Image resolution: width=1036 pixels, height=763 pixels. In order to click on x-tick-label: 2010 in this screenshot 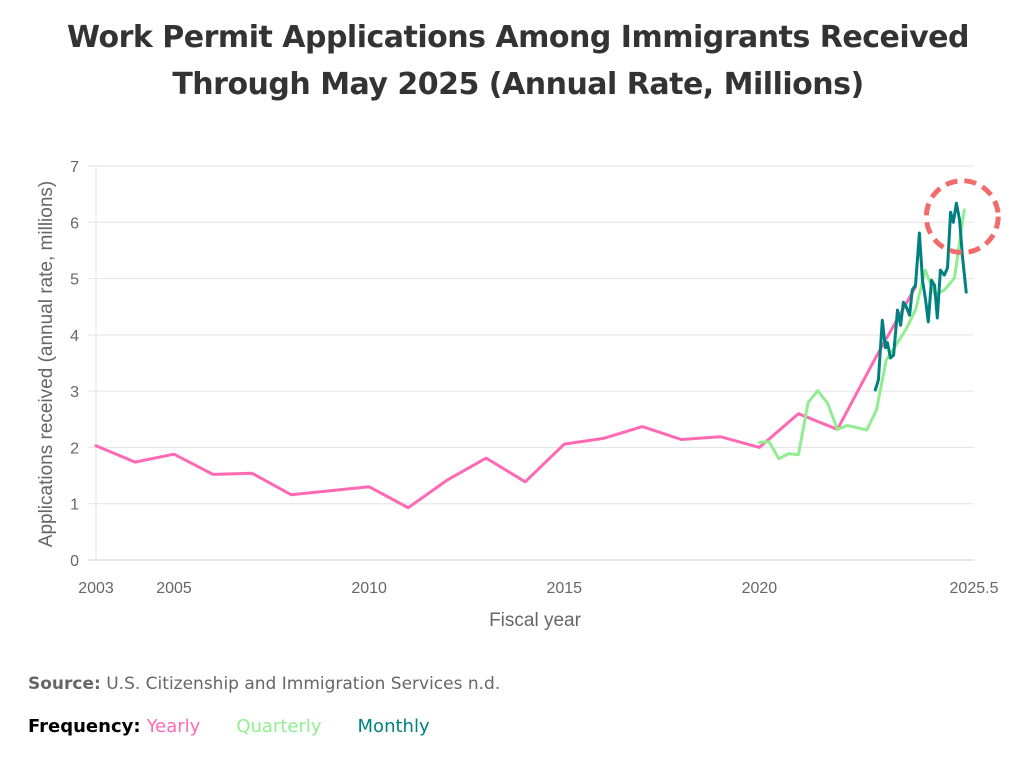, I will do `click(369, 588)`.